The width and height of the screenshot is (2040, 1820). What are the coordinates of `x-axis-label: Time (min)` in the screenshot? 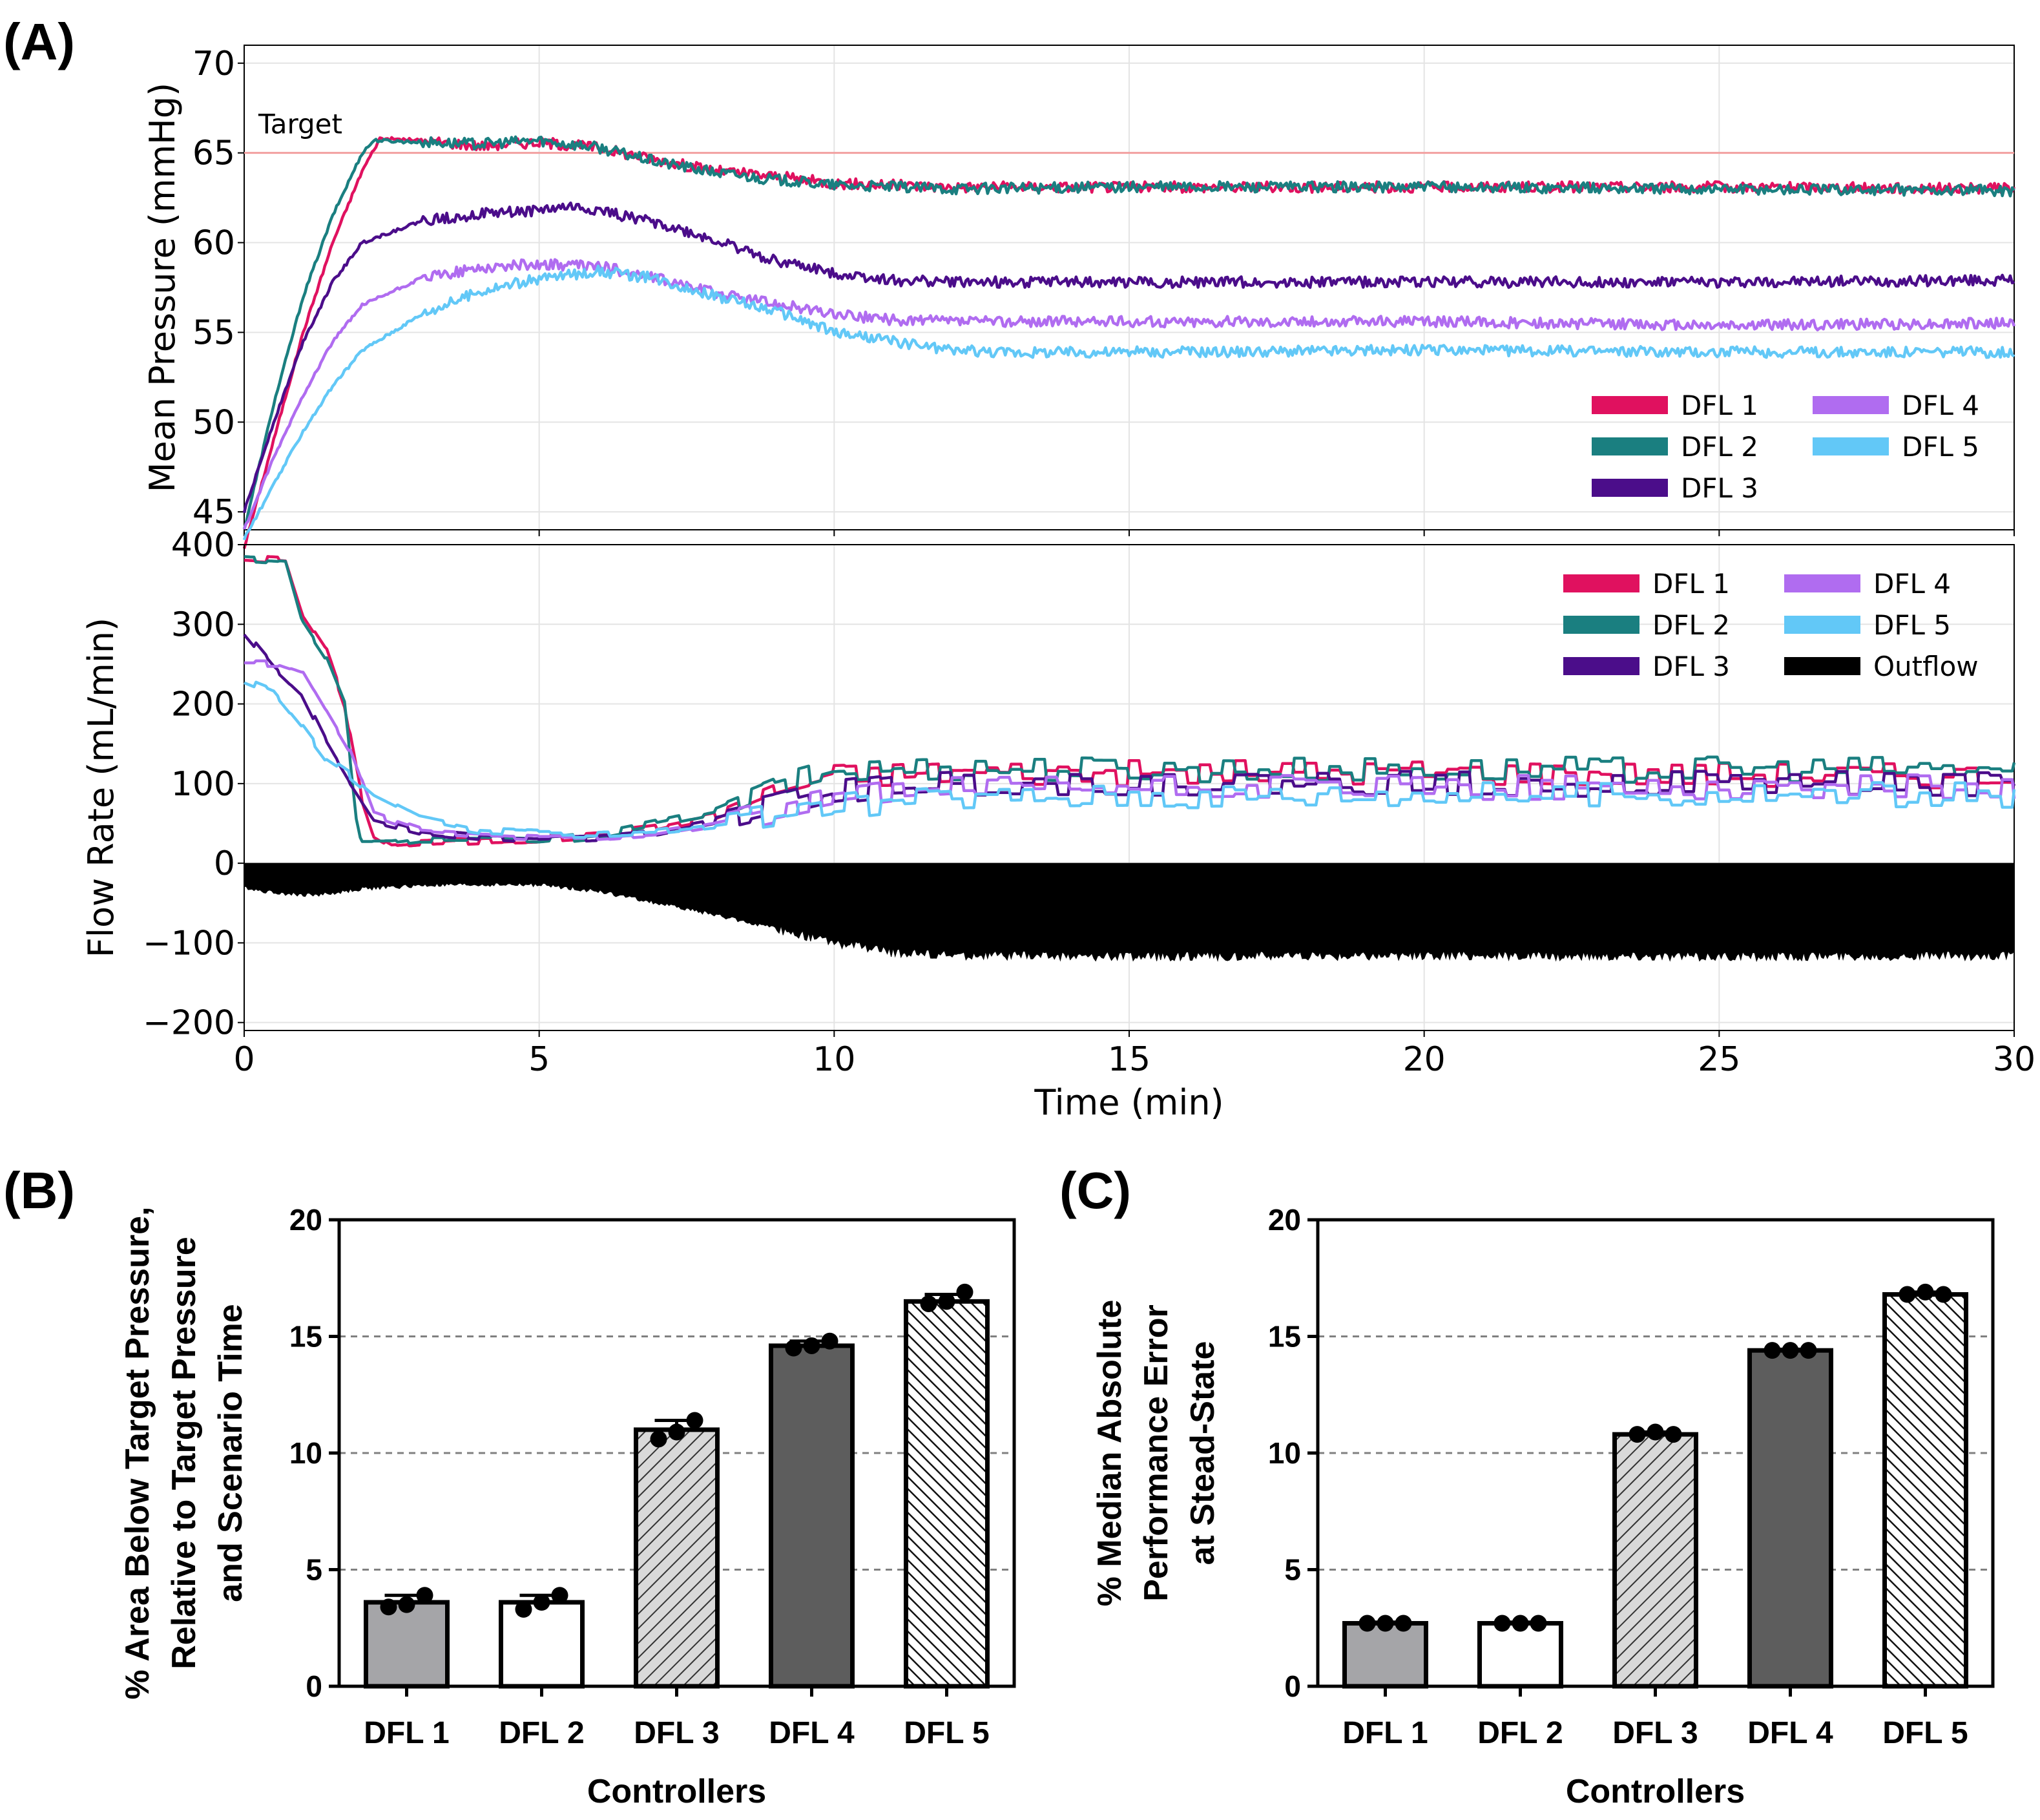 It's located at (1129, 1102).